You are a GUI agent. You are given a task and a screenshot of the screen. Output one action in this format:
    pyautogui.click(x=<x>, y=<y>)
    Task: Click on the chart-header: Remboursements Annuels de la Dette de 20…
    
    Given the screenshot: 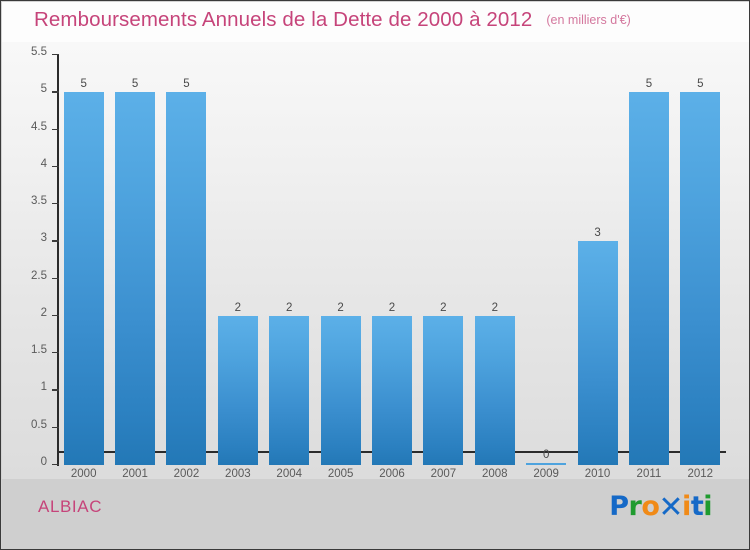 What is the action you would take?
    pyautogui.click(x=375, y=22)
    